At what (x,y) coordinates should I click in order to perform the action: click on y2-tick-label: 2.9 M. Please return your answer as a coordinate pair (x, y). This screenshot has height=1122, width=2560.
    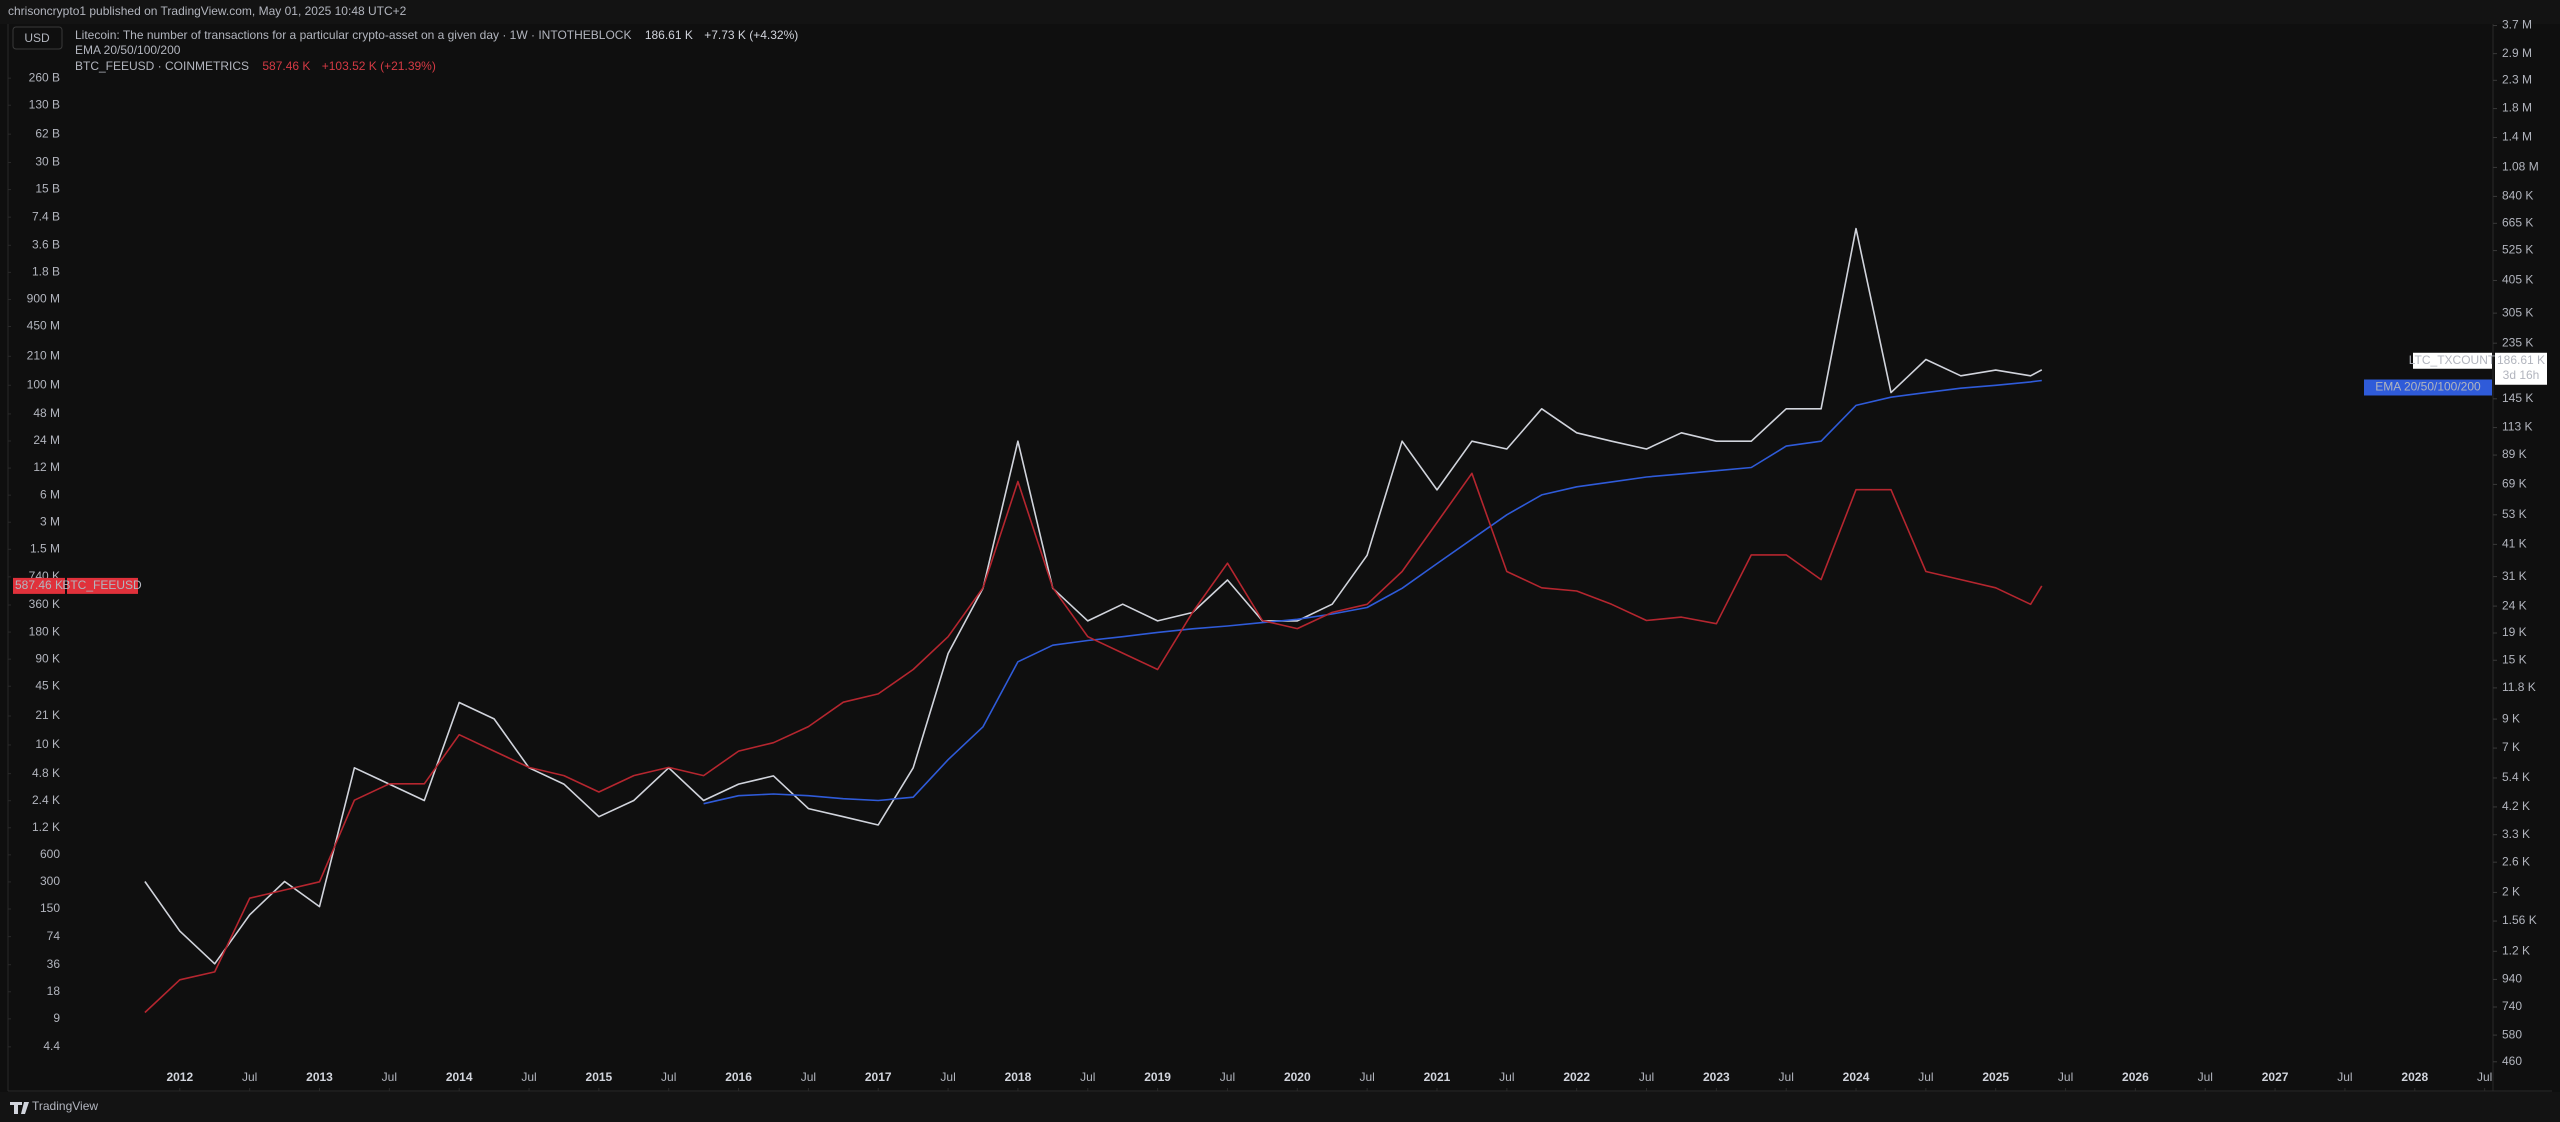
    Looking at the image, I should click on (2517, 53).